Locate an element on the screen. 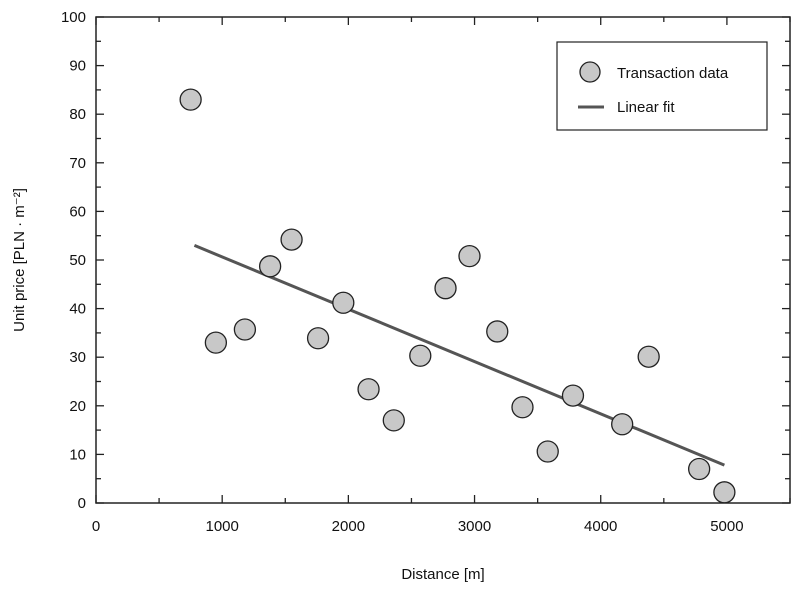 The width and height of the screenshot is (791, 590). y-tick-label: 30 is located at coordinates (77, 357).